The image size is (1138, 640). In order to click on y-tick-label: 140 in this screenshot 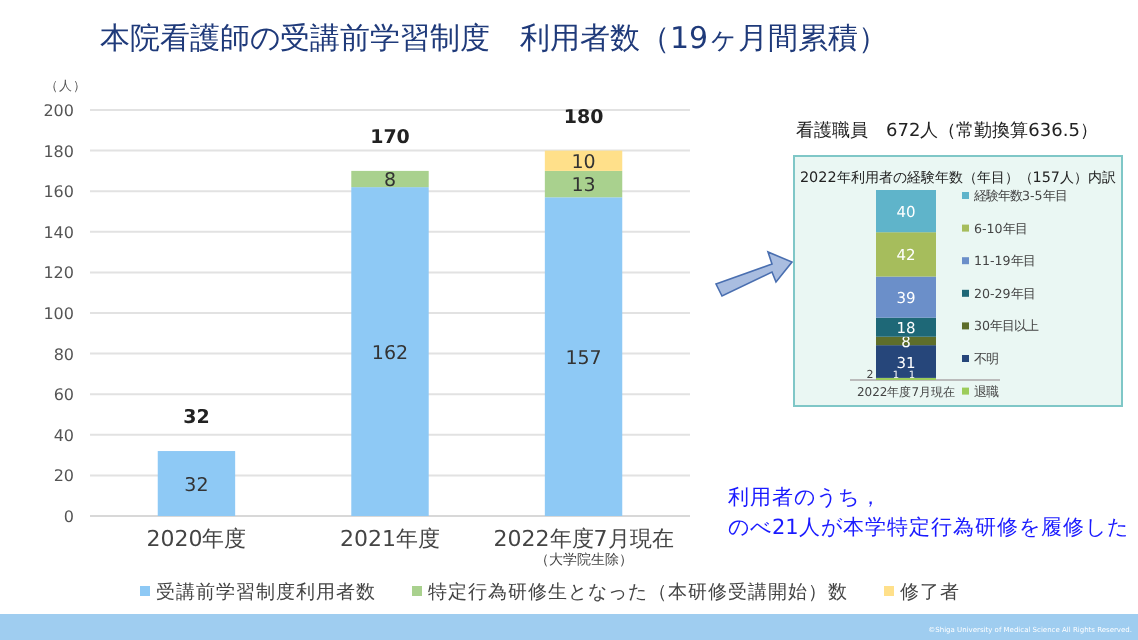, I will do `click(58, 232)`.